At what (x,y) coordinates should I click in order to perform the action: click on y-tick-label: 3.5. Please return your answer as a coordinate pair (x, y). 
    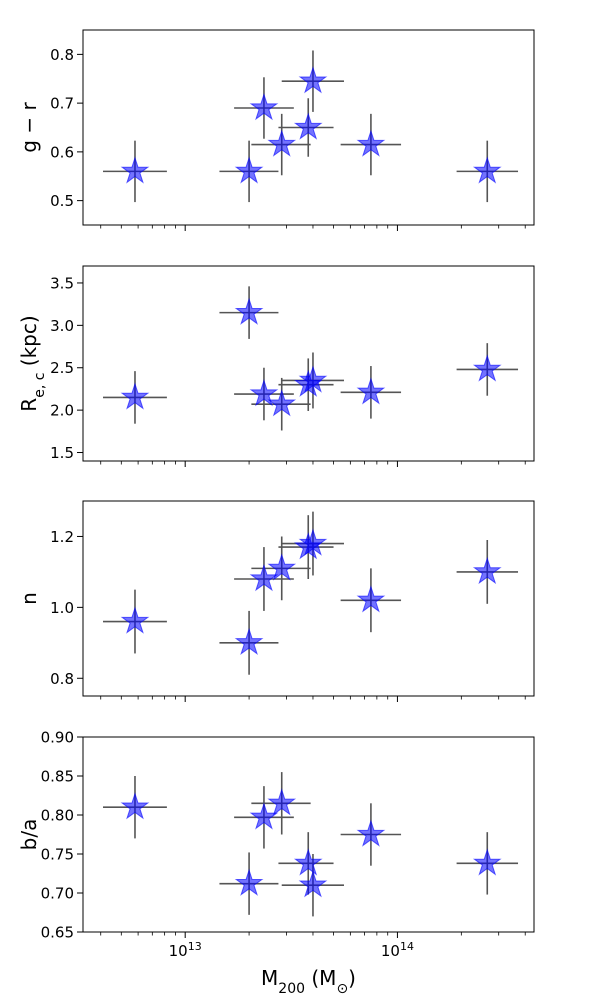
    Looking at the image, I should click on (62, 283).